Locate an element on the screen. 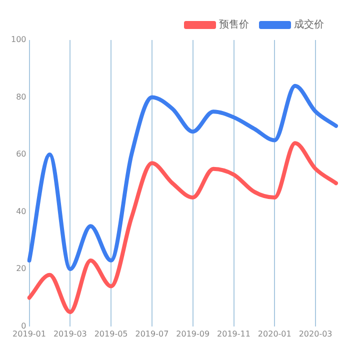  x-tick-label: 2019-01 is located at coordinates (29, 333).